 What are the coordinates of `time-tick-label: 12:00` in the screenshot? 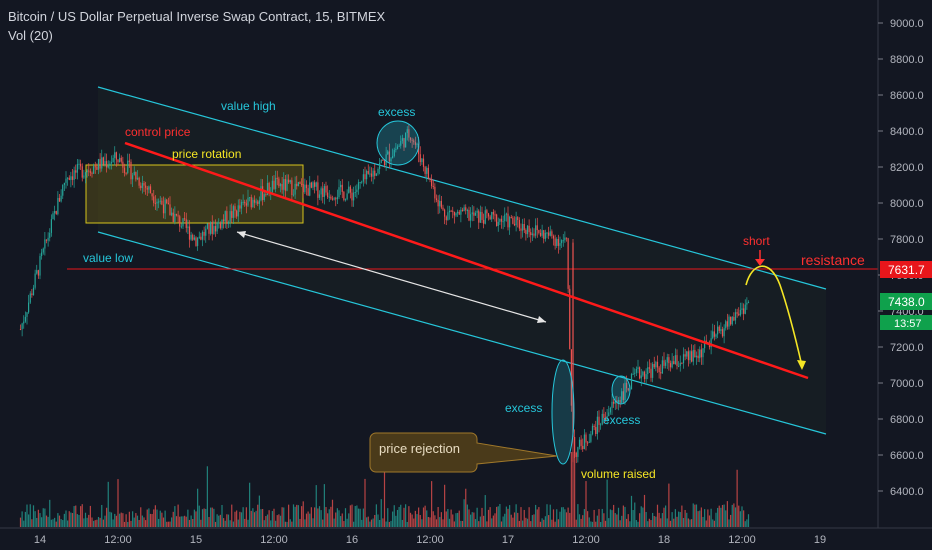 It's located at (430, 540).